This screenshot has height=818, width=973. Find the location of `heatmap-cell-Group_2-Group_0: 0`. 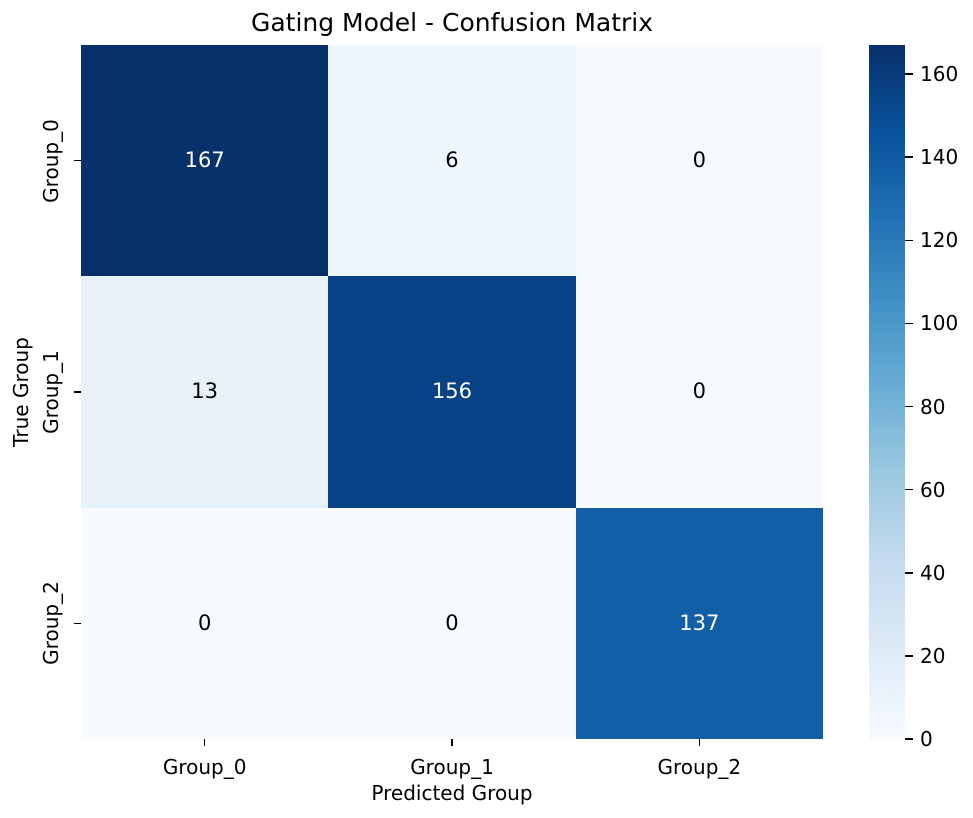

heatmap-cell-Group_2-Group_0: 0 is located at coordinates (205, 623).